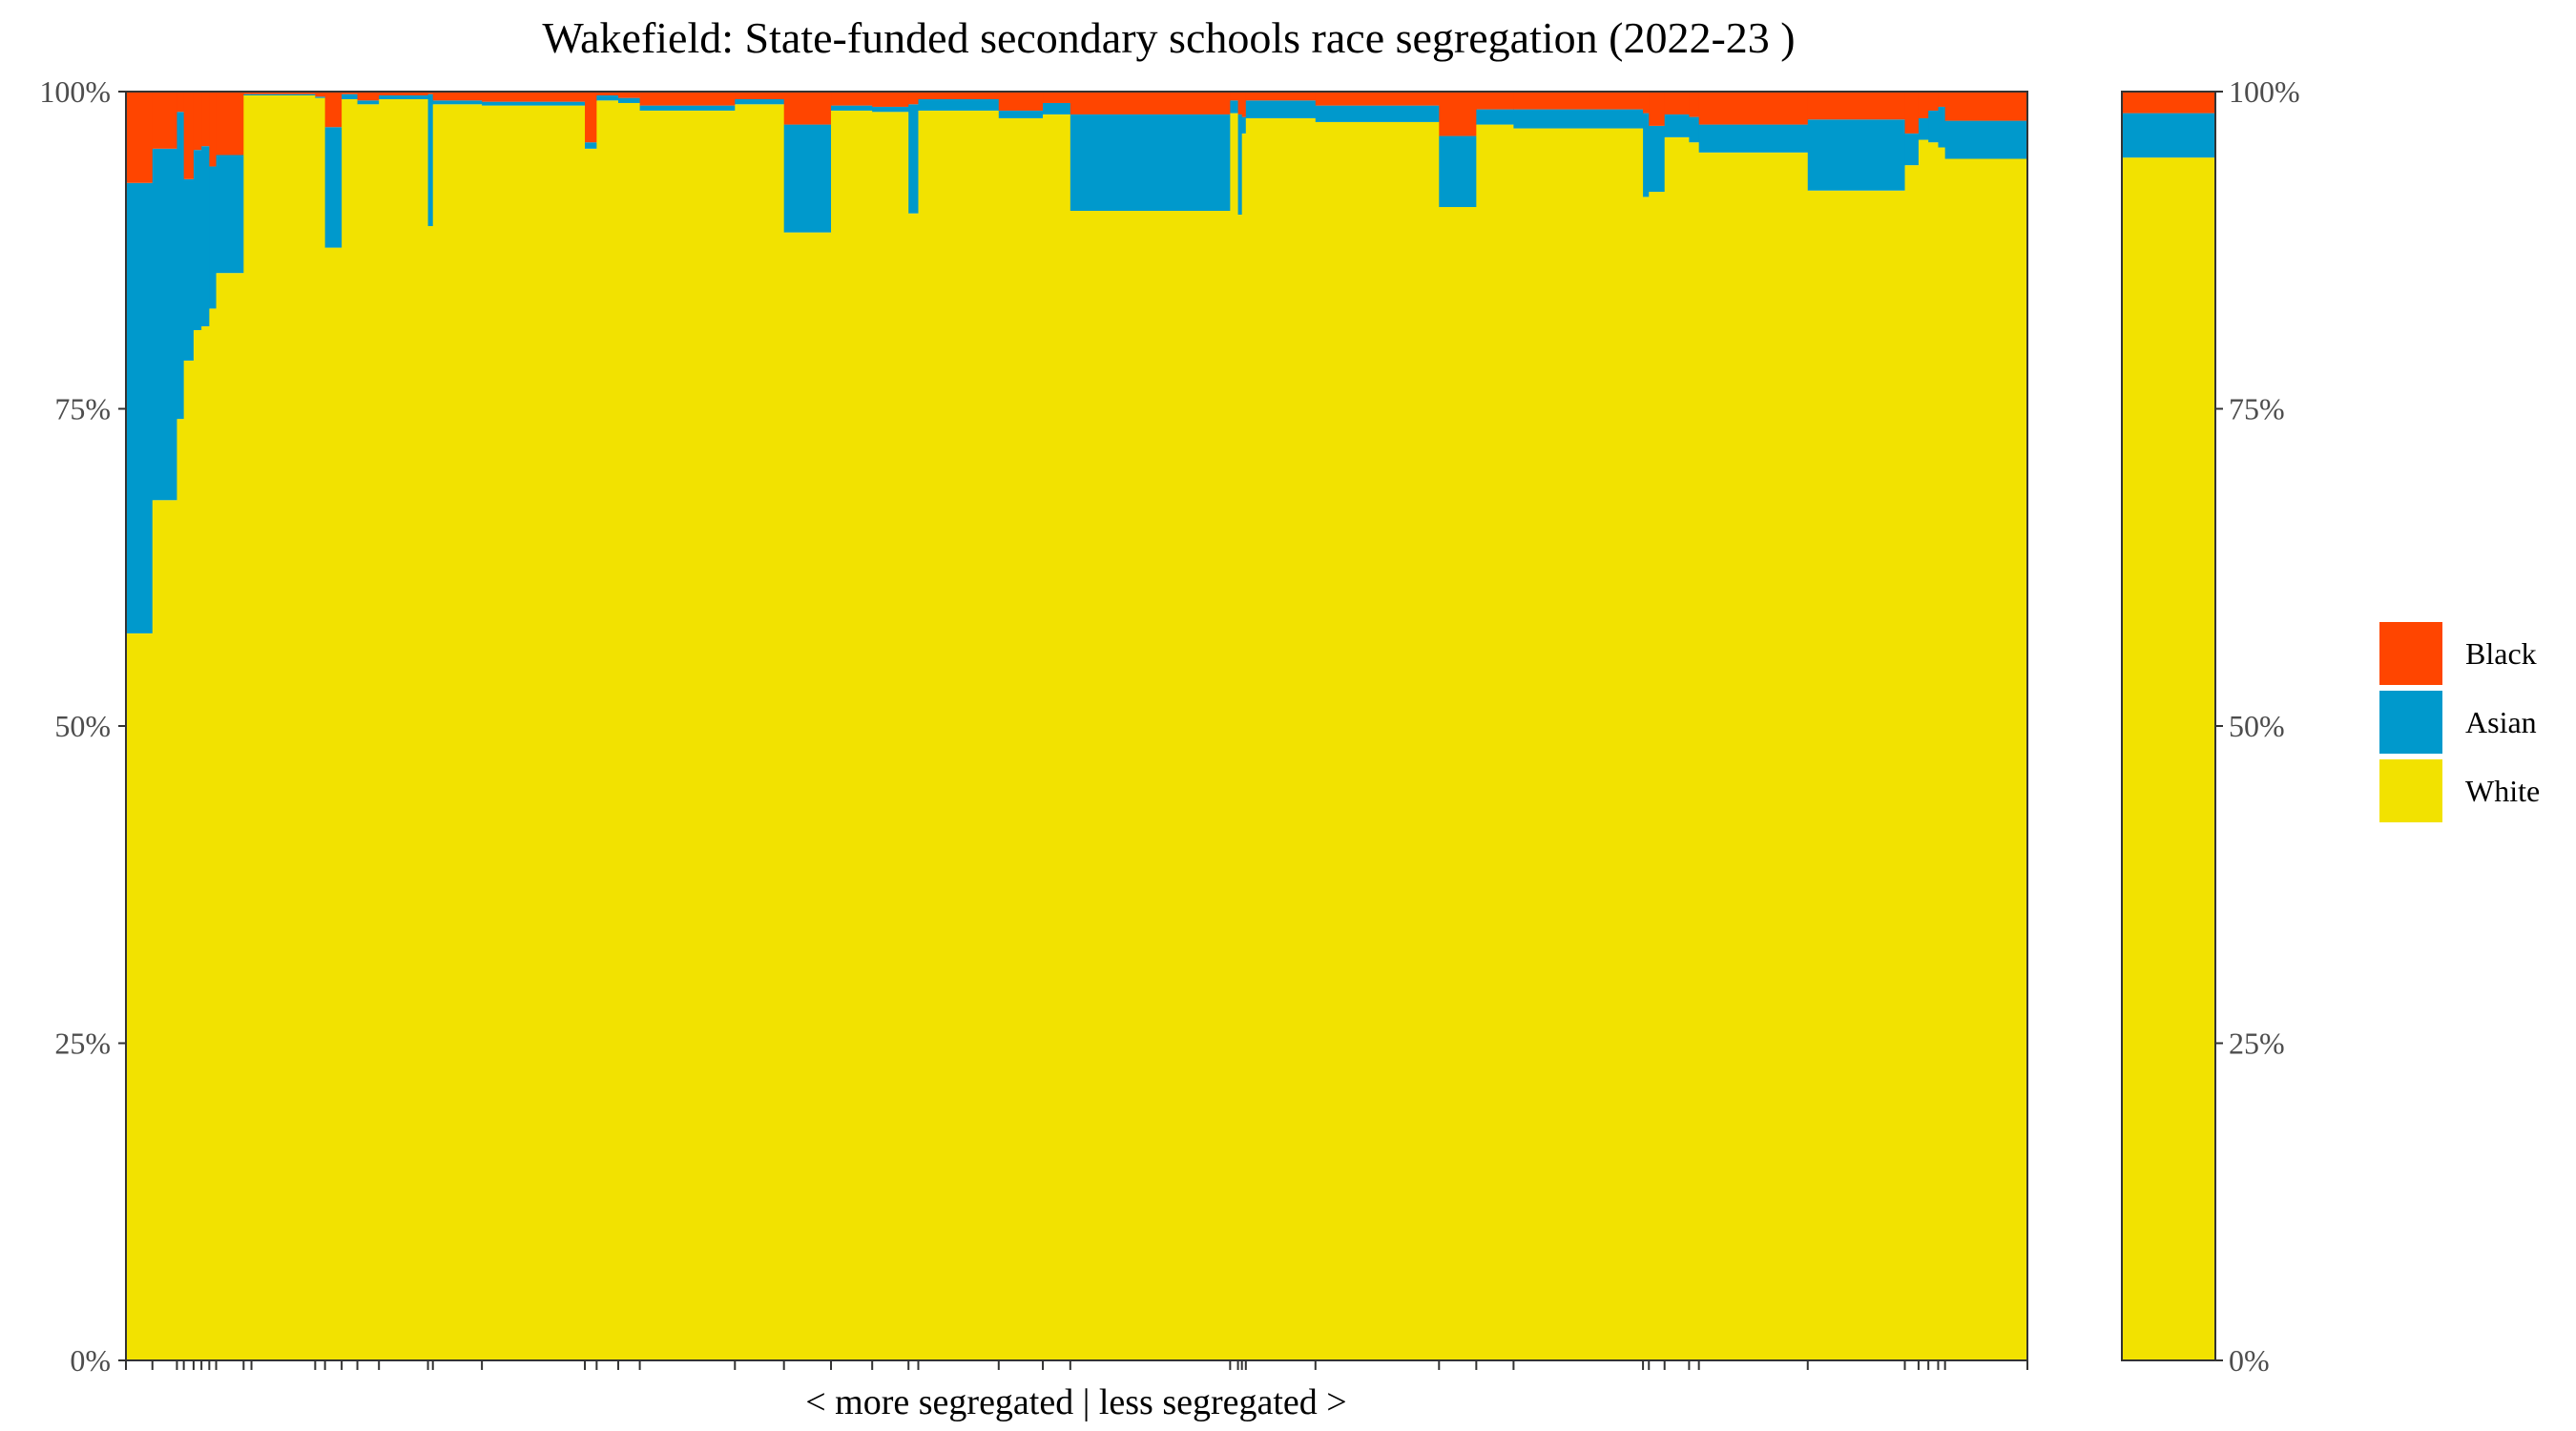 The height and width of the screenshot is (1431, 2576). I want to click on bar-school-46-asian, so click(1912, 149).